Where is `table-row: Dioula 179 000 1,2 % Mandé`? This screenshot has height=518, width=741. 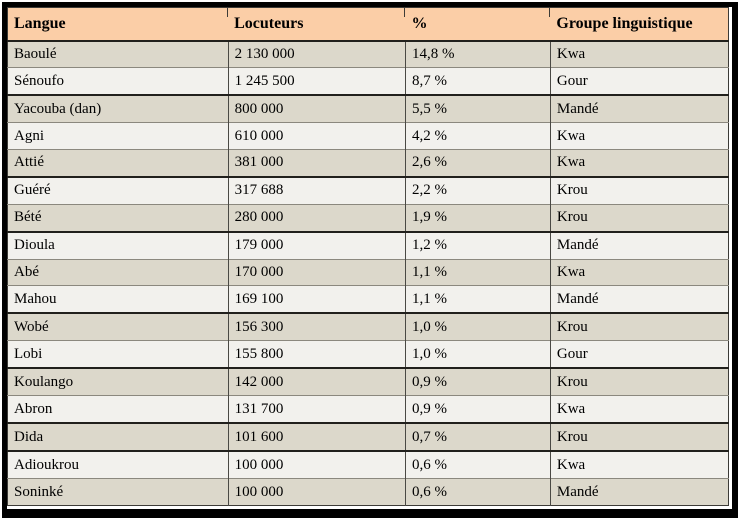 table-row: Dioula 179 000 1,2 % Mandé is located at coordinates (368, 245).